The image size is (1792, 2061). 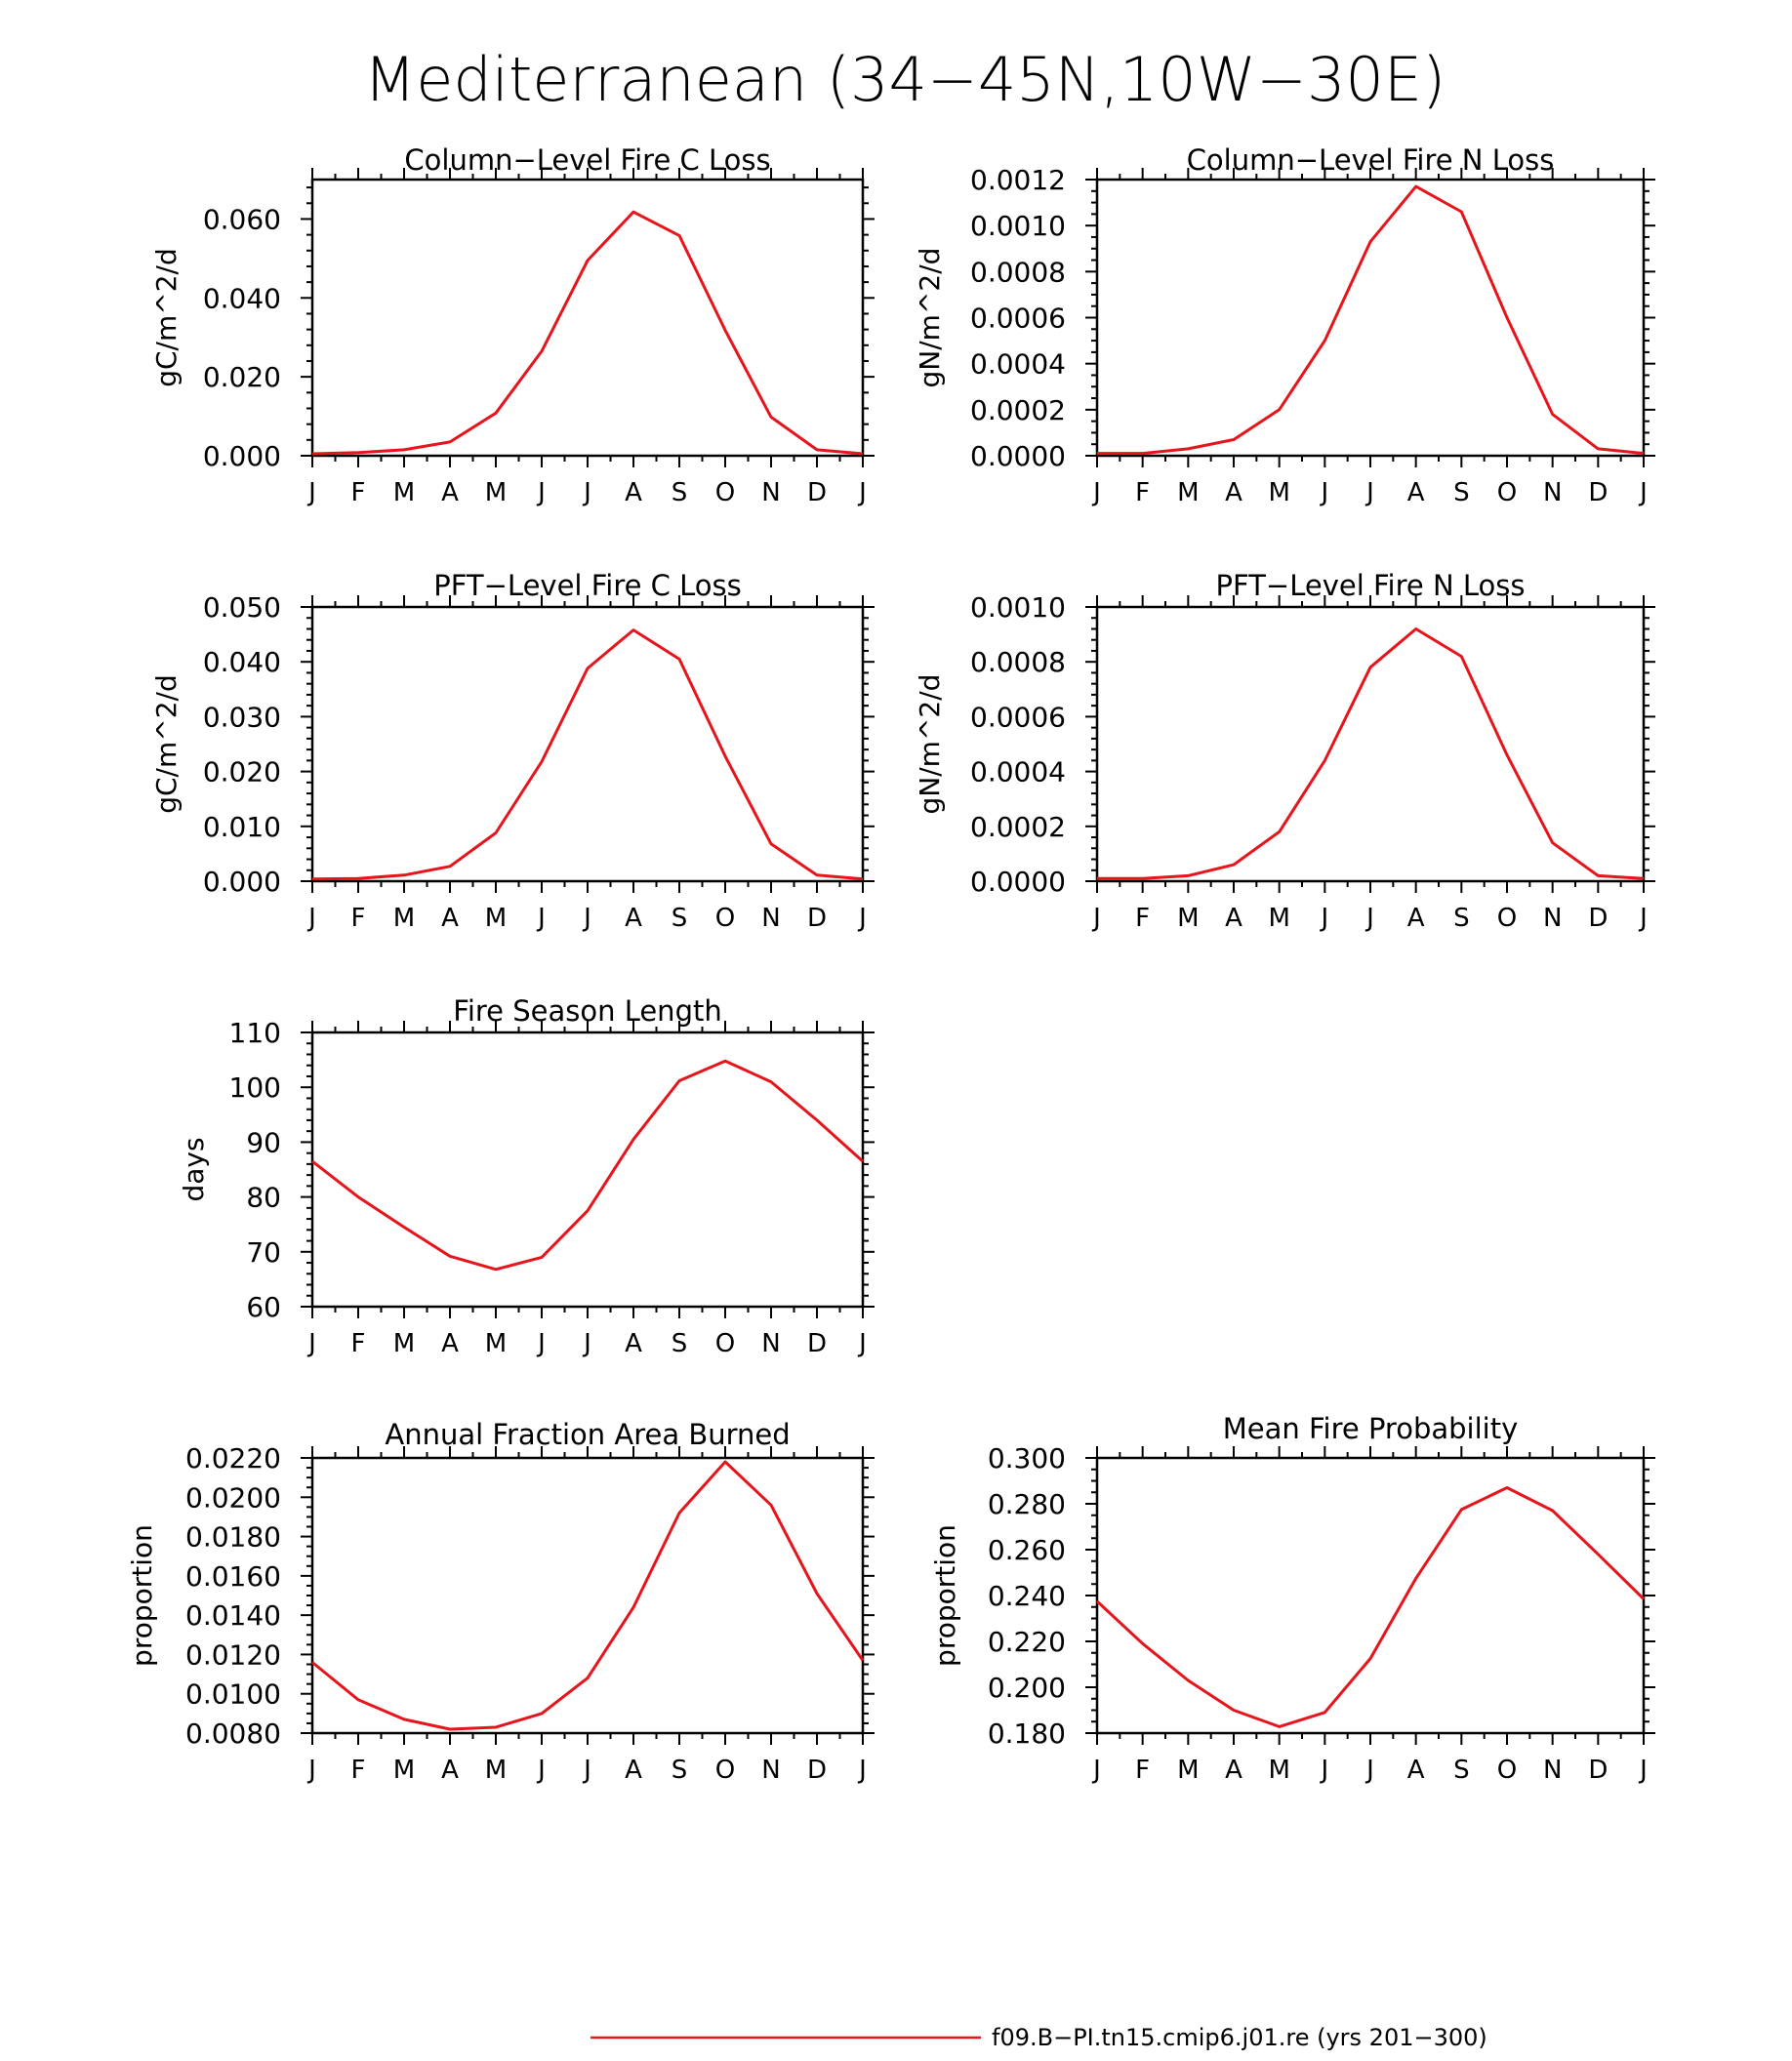 What do you see at coordinates (233, 1654) in the screenshot?
I see `y-tick-label: 0.0120` at bounding box center [233, 1654].